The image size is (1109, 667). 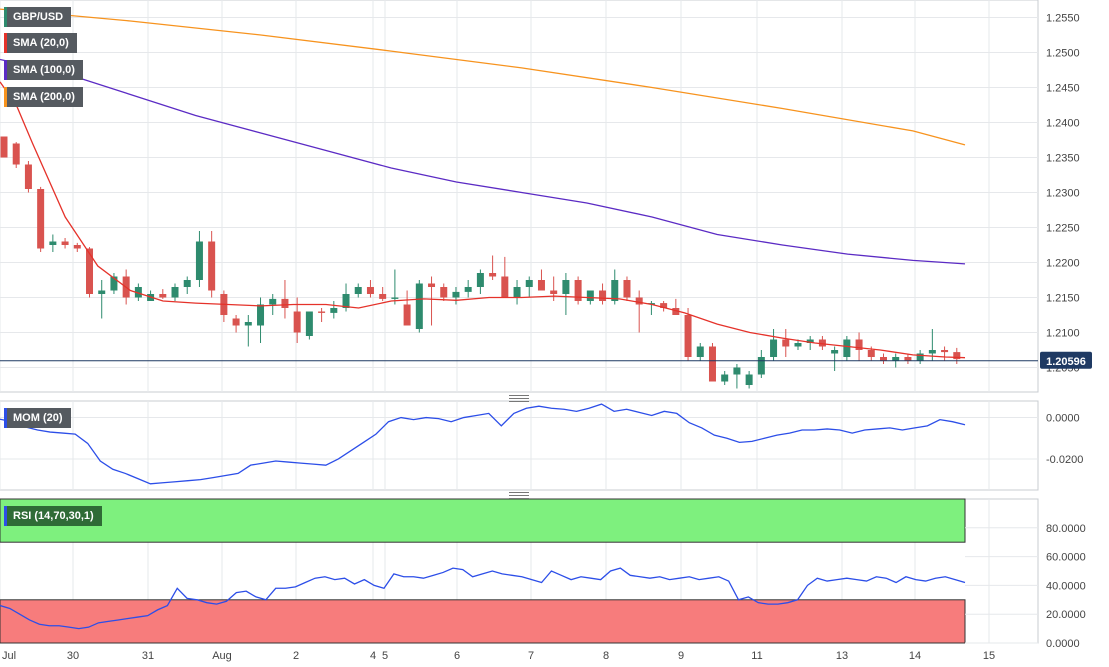 What do you see at coordinates (43, 70) in the screenshot?
I see `sma100-label: SMA (100,0)` at bounding box center [43, 70].